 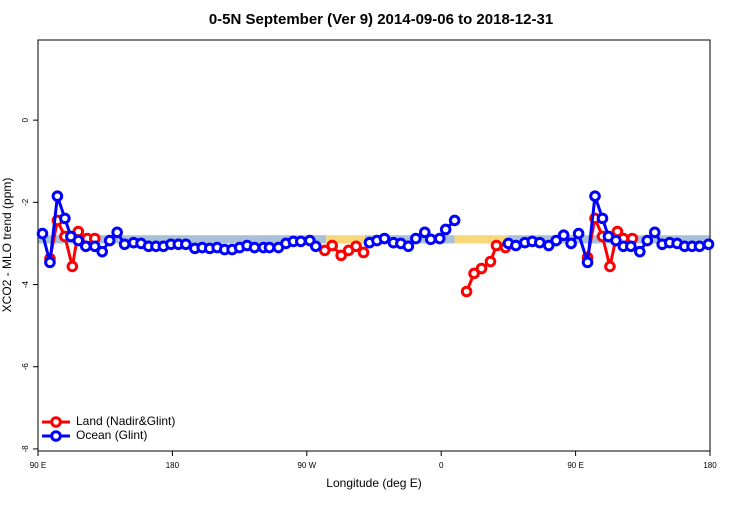 I want to click on y-tick-label: -4, so click(x=25, y=284).